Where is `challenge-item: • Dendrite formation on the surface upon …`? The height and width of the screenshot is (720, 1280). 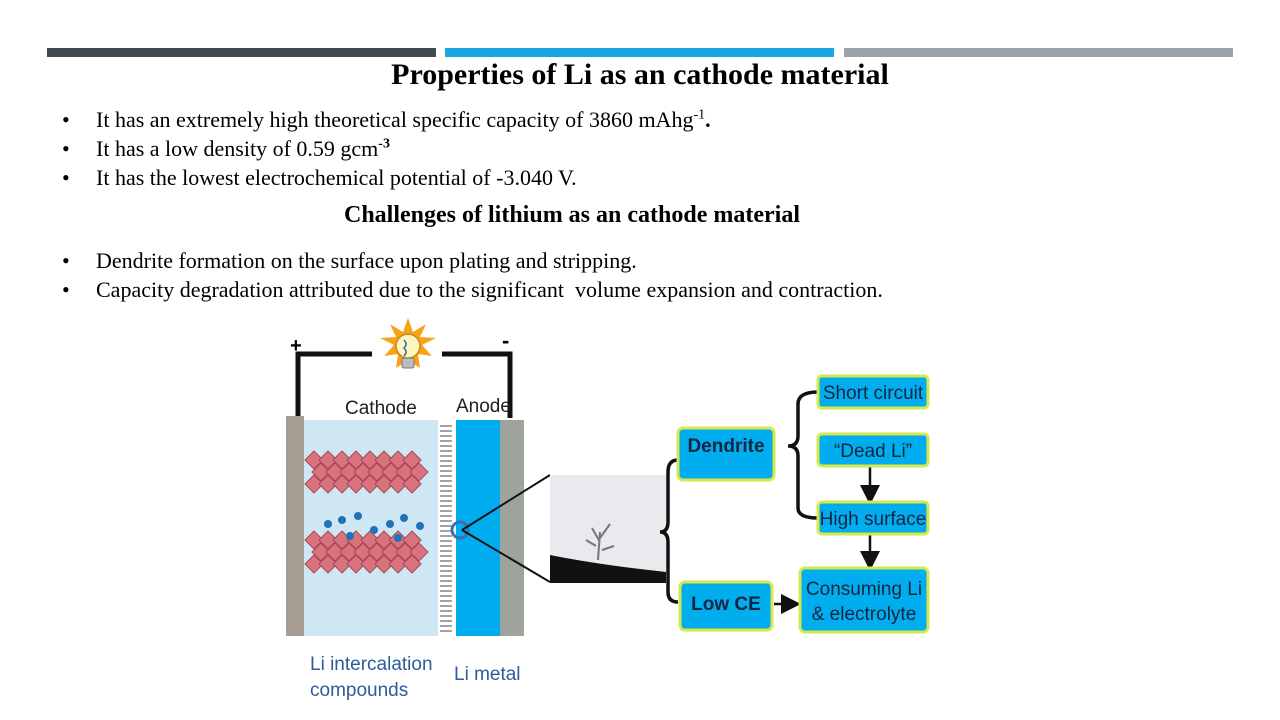
challenge-item: • Dendrite formation on the surface upon … is located at coordinates (349, 260).